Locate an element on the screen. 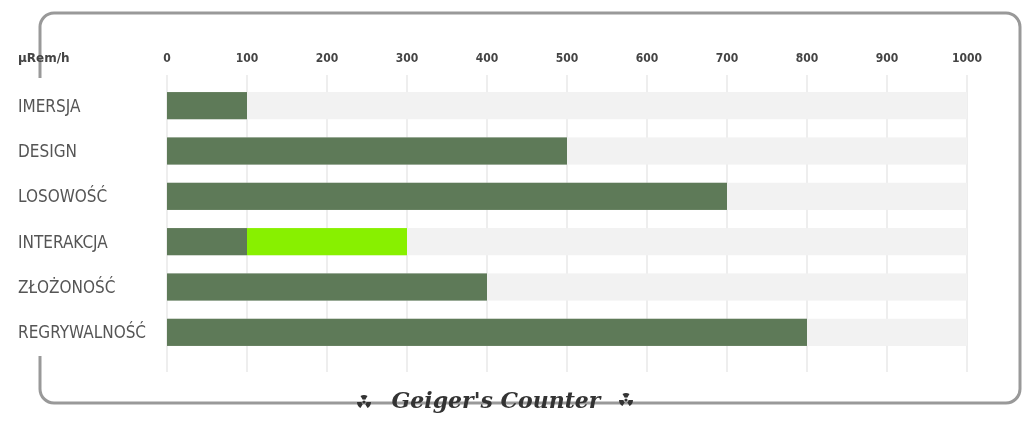 The width and height of the screenshot is (1030, 426). x-tick-label: 300 is located at coordinates (407, 58).